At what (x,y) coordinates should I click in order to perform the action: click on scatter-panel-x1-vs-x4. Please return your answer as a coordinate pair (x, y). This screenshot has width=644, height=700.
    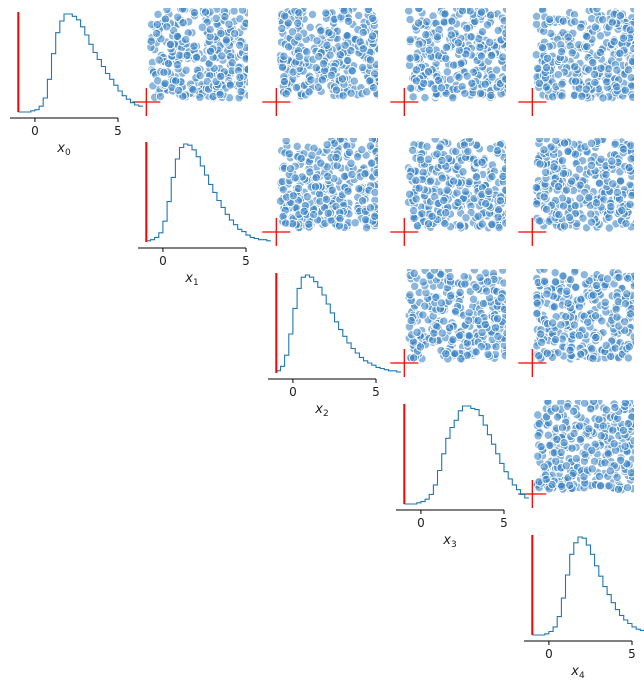
    Looking at the image, I should click on (576, 192).